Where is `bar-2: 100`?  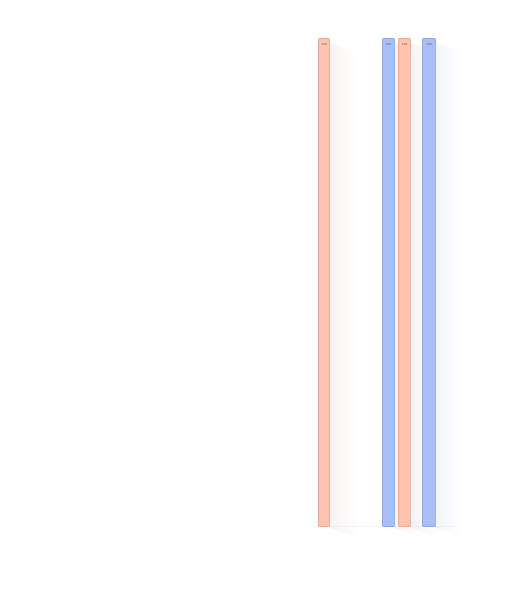
bar-2: 100 is located at coordinates (388, 282).